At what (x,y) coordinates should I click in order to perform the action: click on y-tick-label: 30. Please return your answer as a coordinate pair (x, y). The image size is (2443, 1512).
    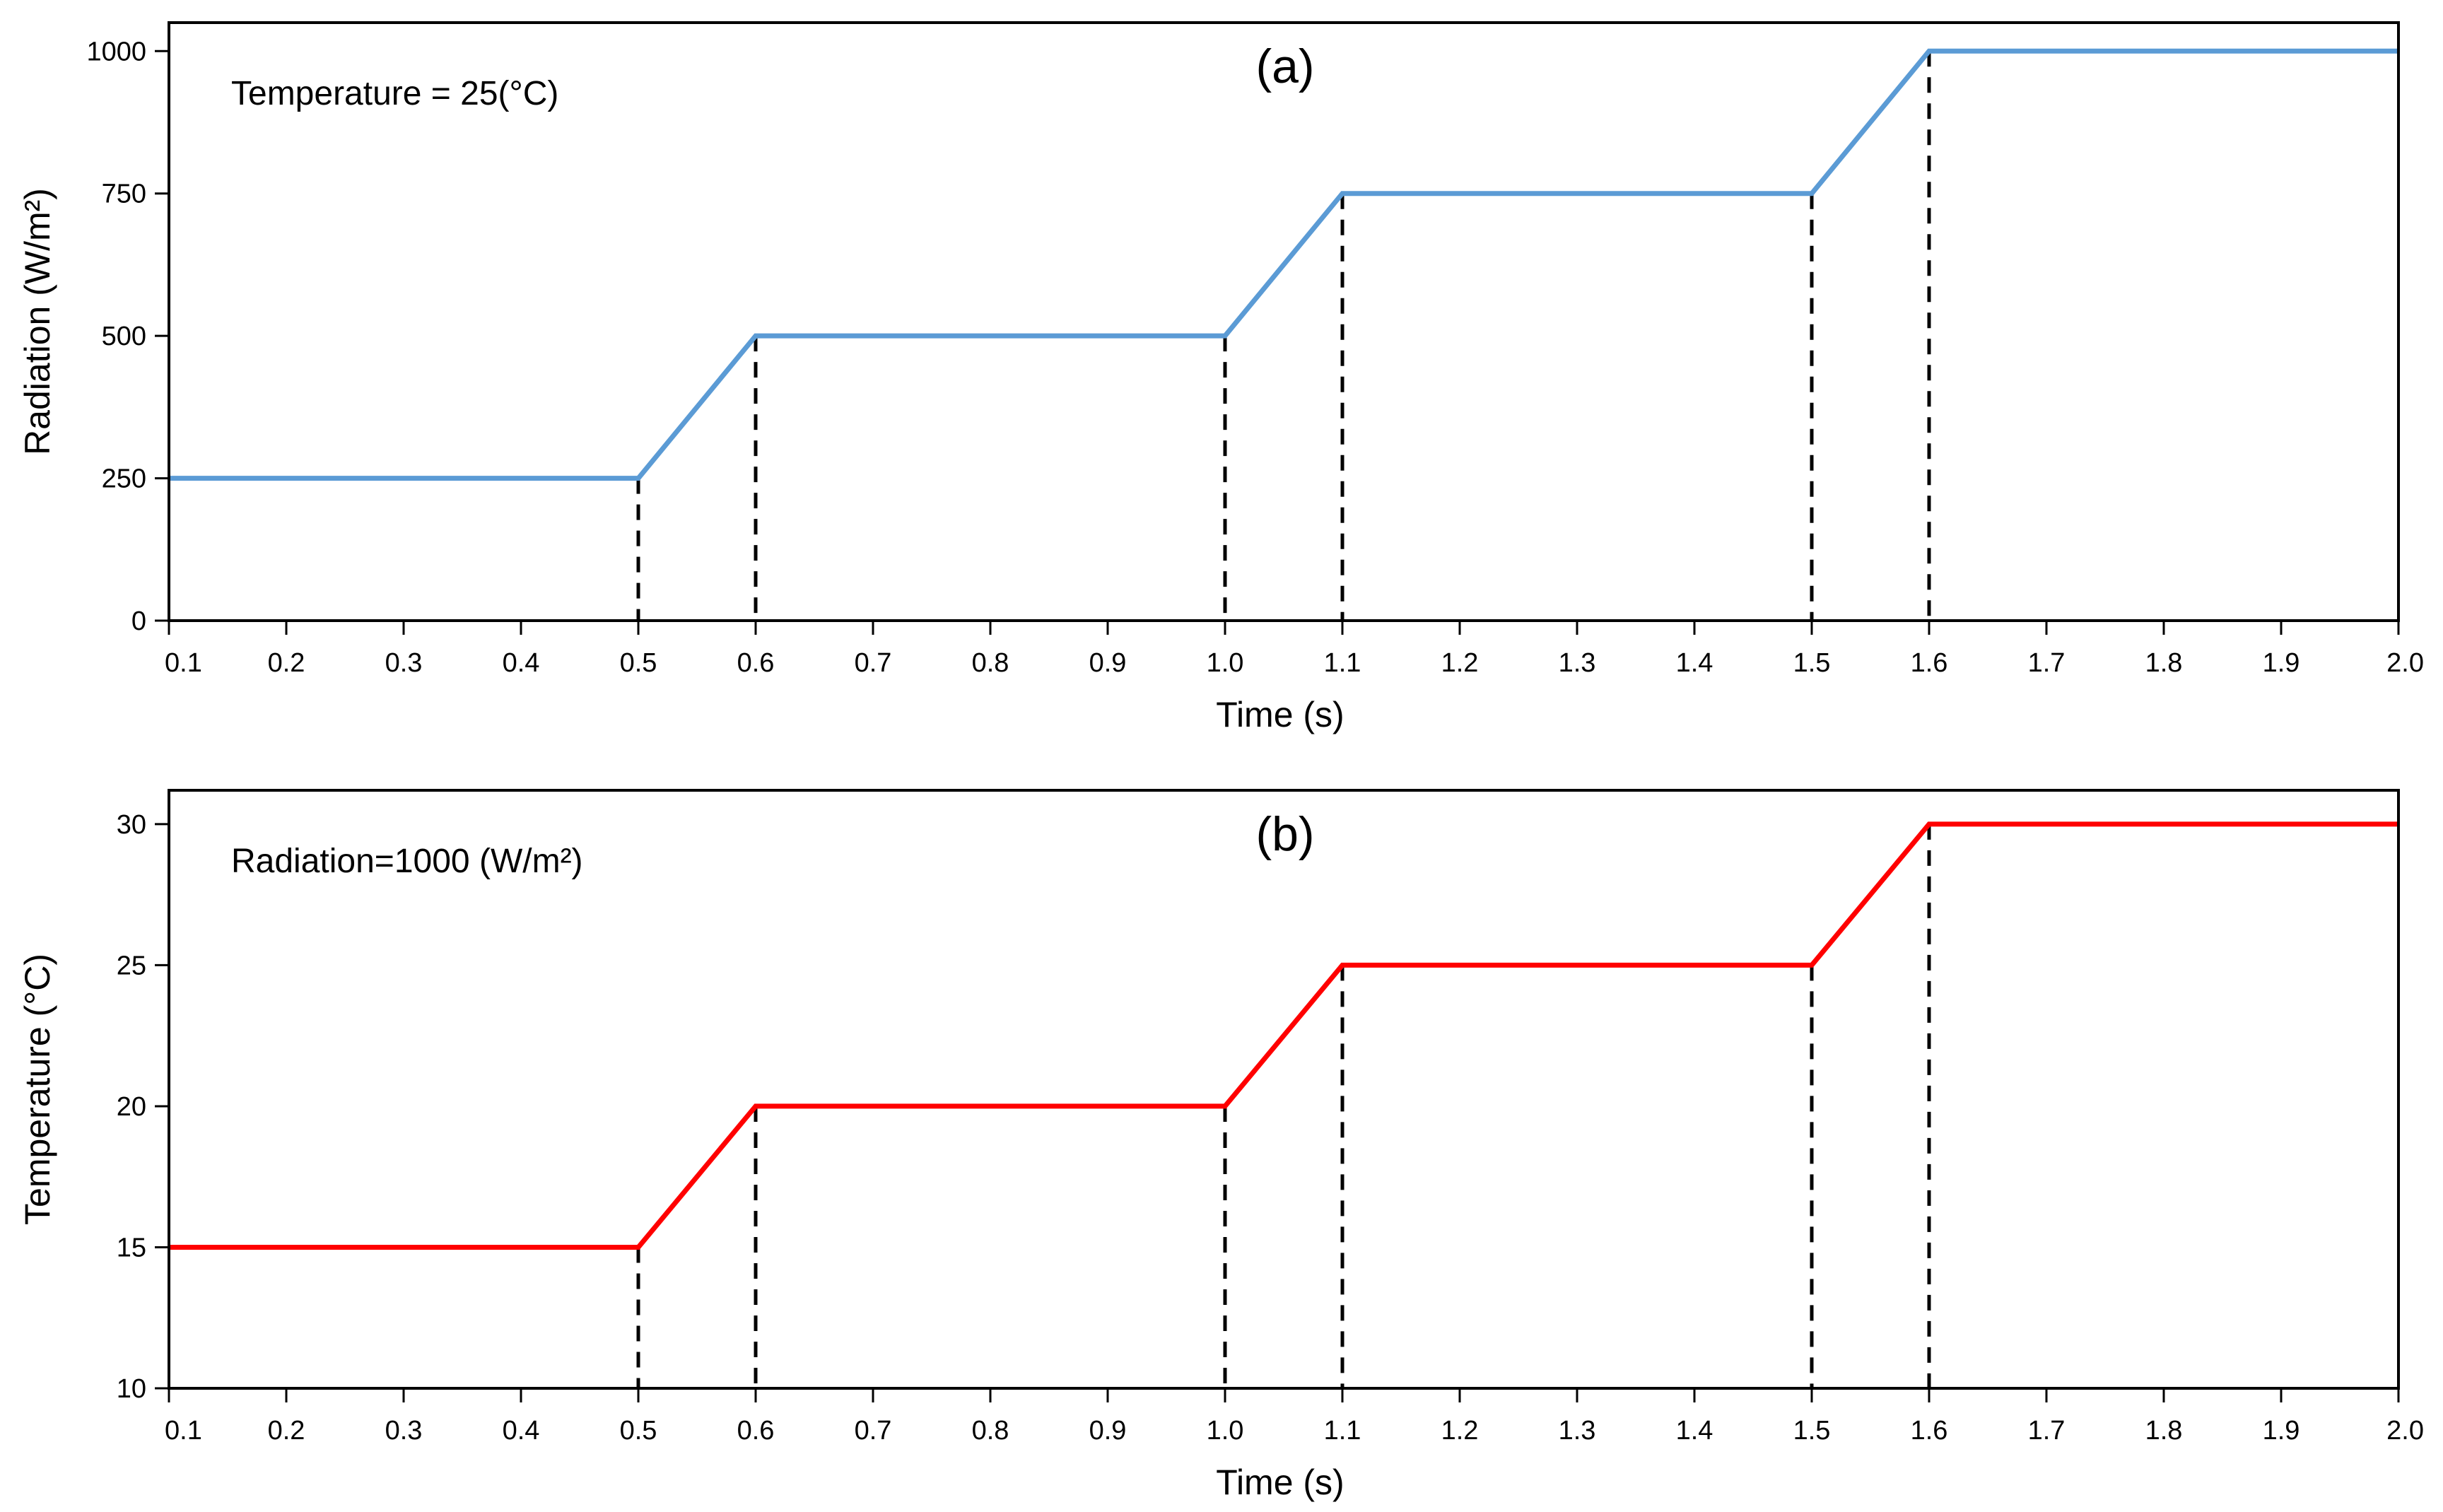
    Looking at the image, I should click on (131, 825).